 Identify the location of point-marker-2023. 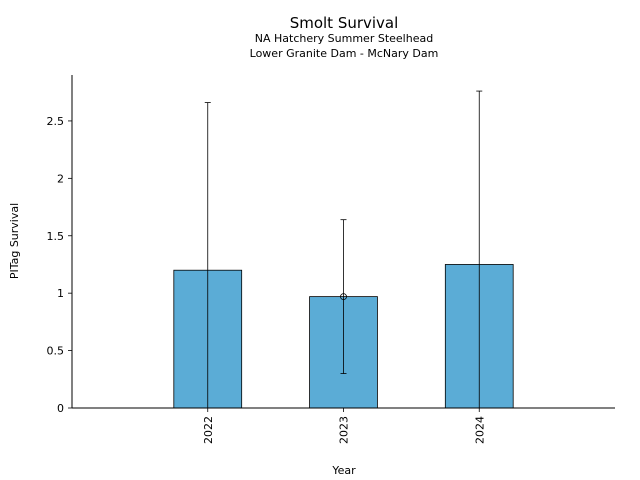
(343, 297).